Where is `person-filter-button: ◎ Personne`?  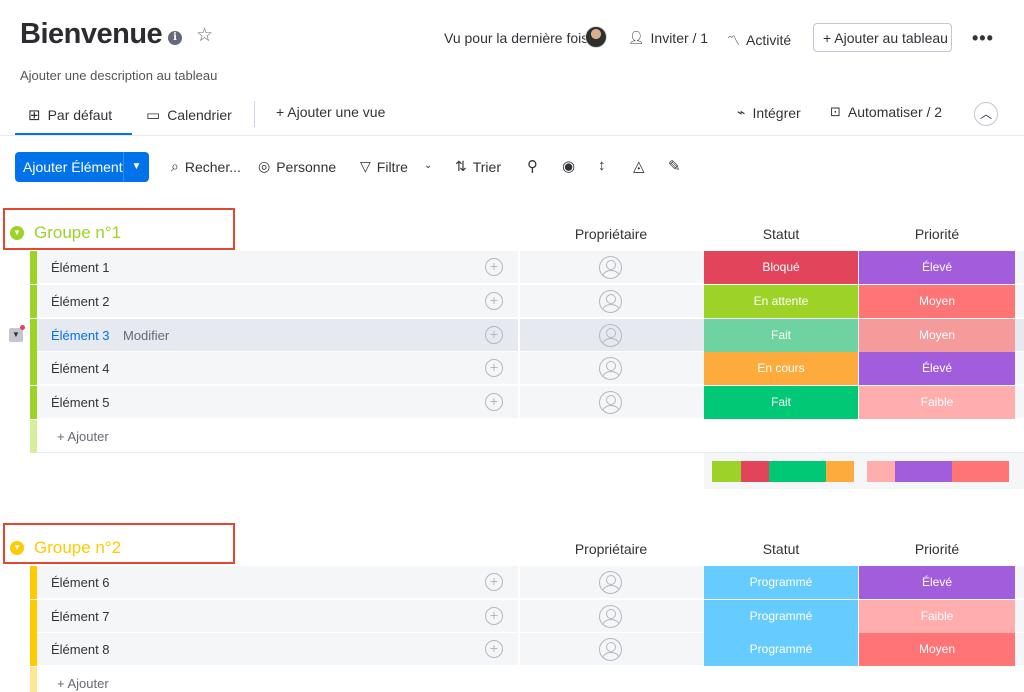 person-filter-button: ◎ Personne is located at coordinates (297, 166).